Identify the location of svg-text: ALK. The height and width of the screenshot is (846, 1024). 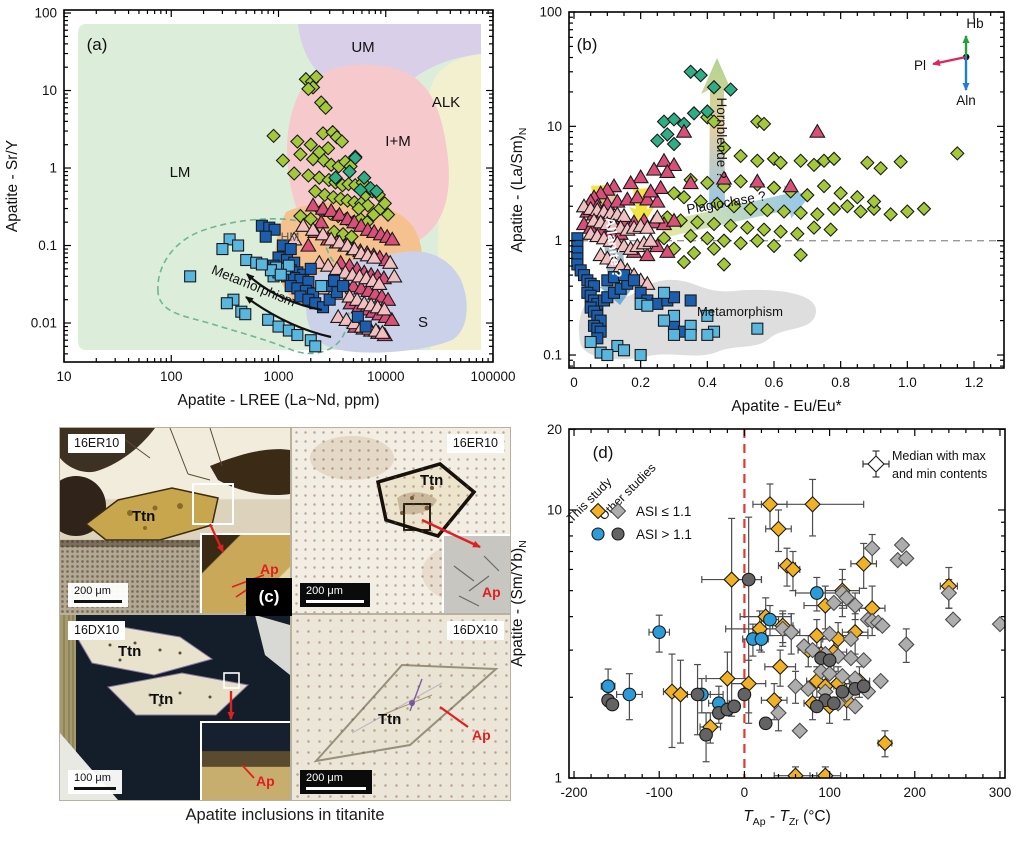
(446, 102).